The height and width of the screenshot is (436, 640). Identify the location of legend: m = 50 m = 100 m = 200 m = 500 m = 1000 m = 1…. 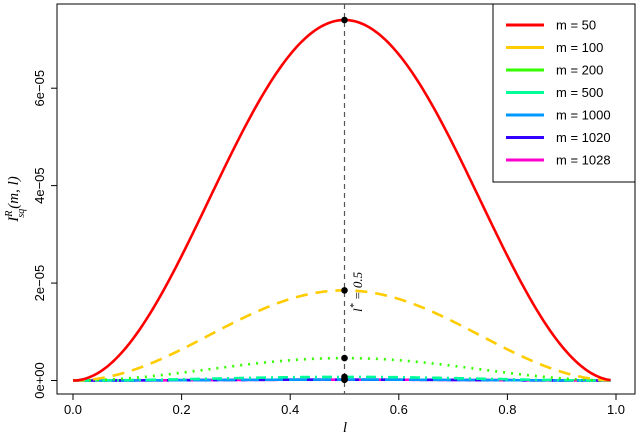
(564, 93).